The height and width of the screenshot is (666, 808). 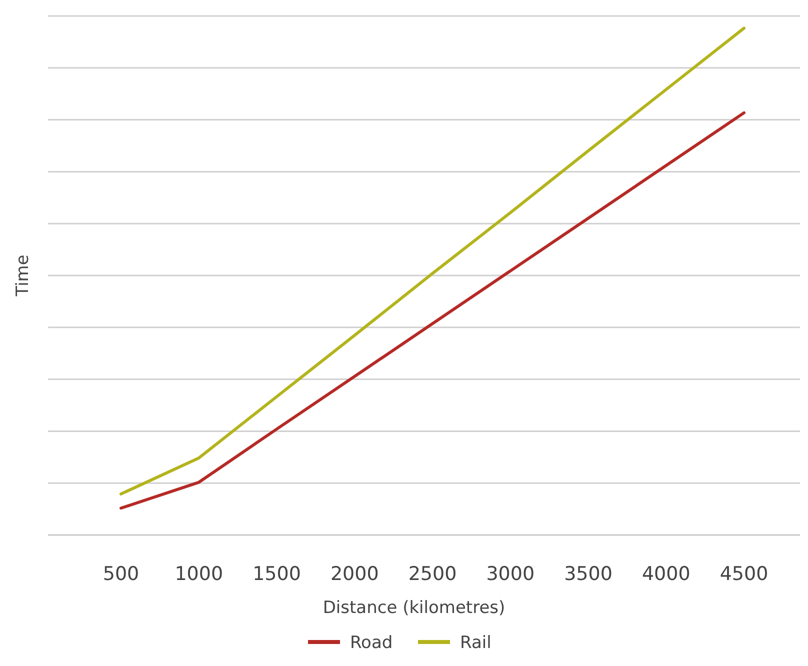 What do you see at coordinates (199, 574) in the screenshot?
I see `x-tick-label: 1000` at bounding box center [199, 574].